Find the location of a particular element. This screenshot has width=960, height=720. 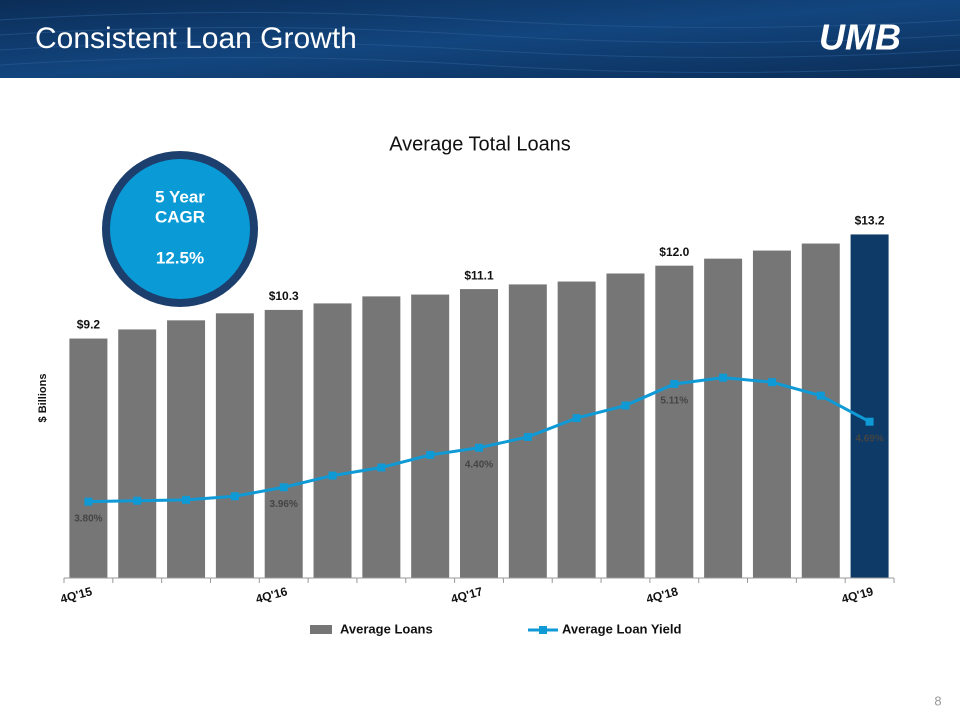

page-number: 8 is located at coordinates (937, 700).